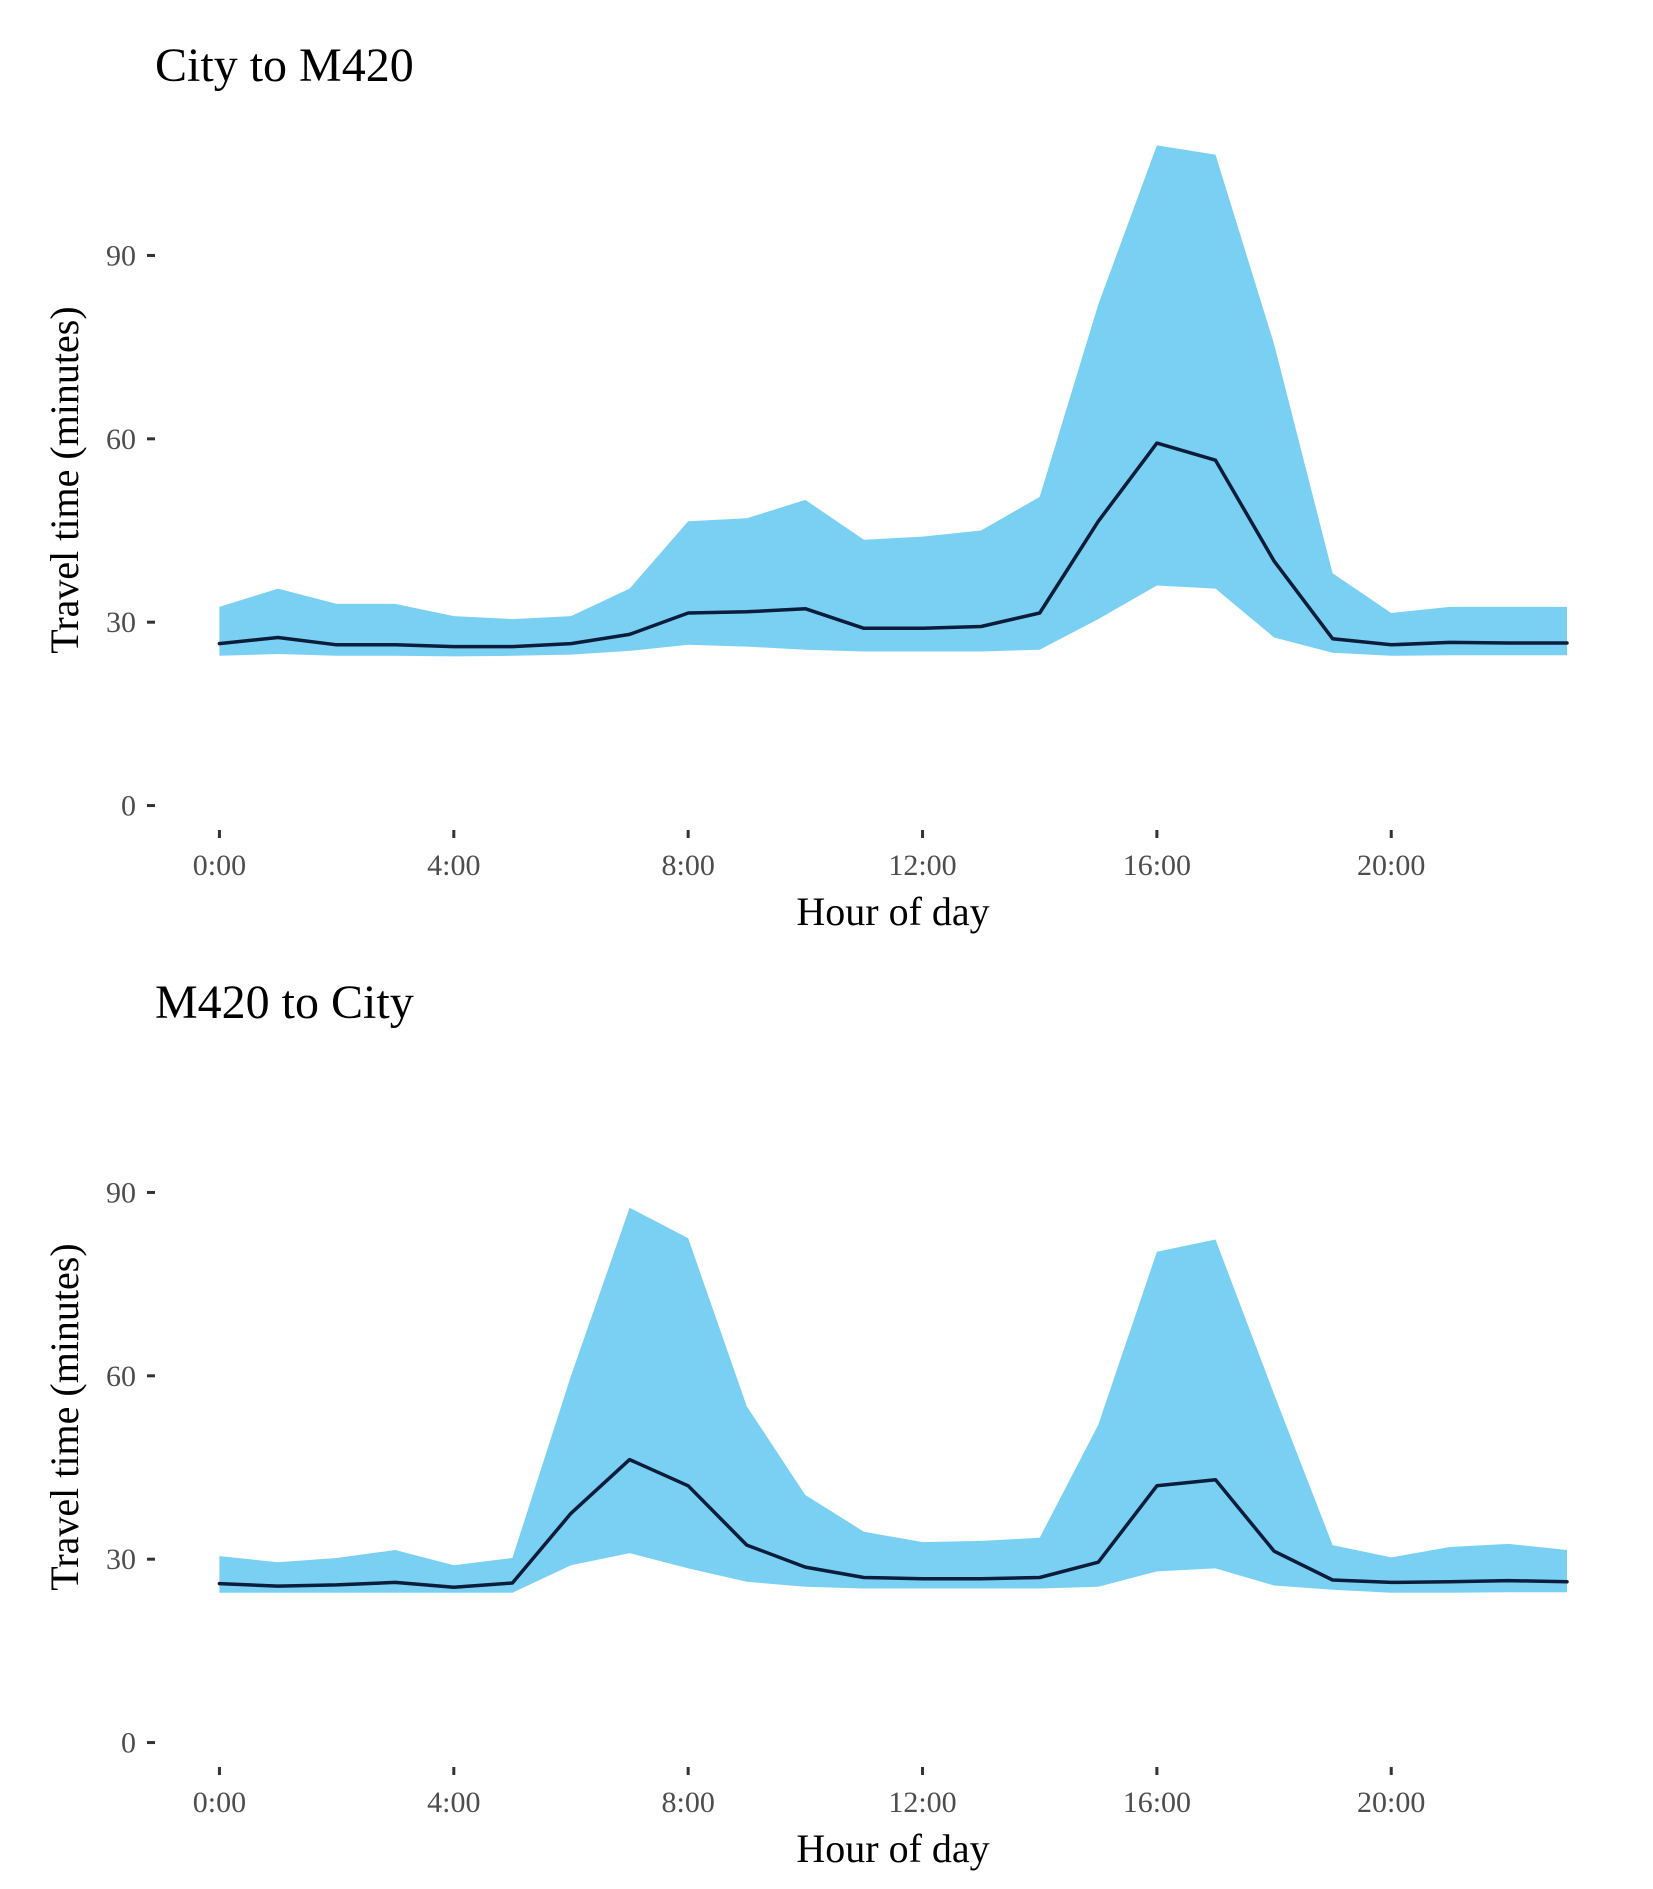  Describe the element at coordinates (284, 1002) in the screenshot. I see `panel-title: M420 to City` at that location.